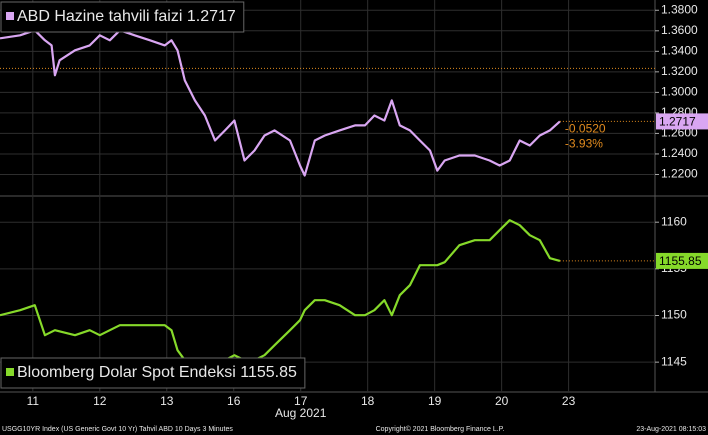 The image size is (708, 435). What do you see at coordinates (677, 122) in the screenshot?
I see `last-value-label: 1.2717` at bounding box center [677, 122].